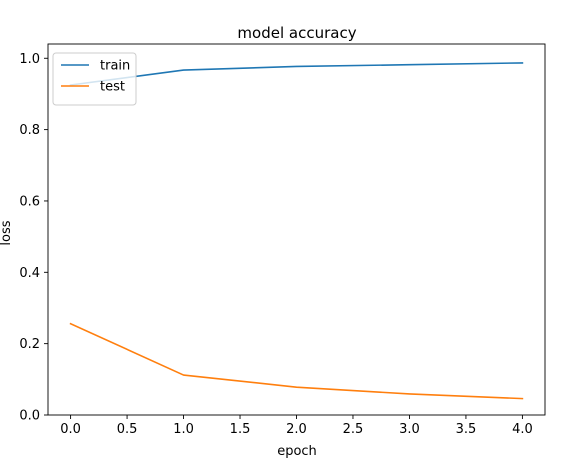 The image size is (578, 468). I want to click on y-tick-label: 0.8, so click(29, 130).